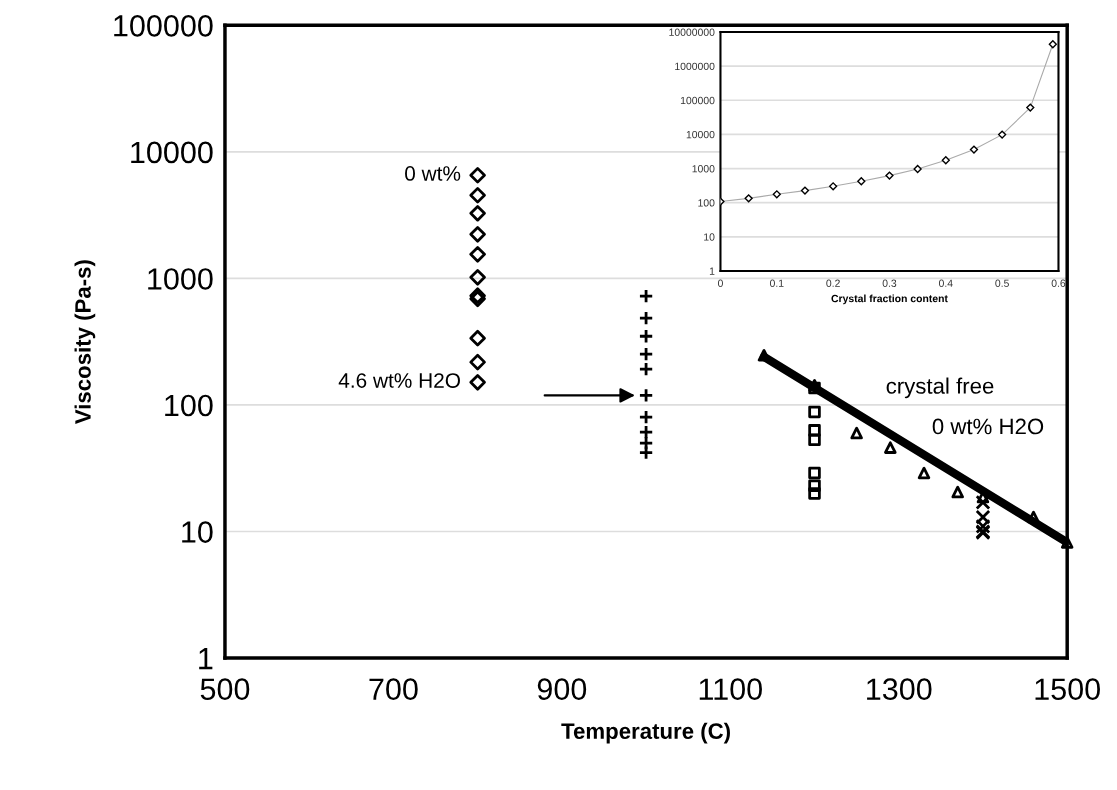 The height and width of the screenshot is (790, 1117). Describe the element at coordinates (833, 283) in the screenshot. I see `x-tick-label: 0.2` at that location.